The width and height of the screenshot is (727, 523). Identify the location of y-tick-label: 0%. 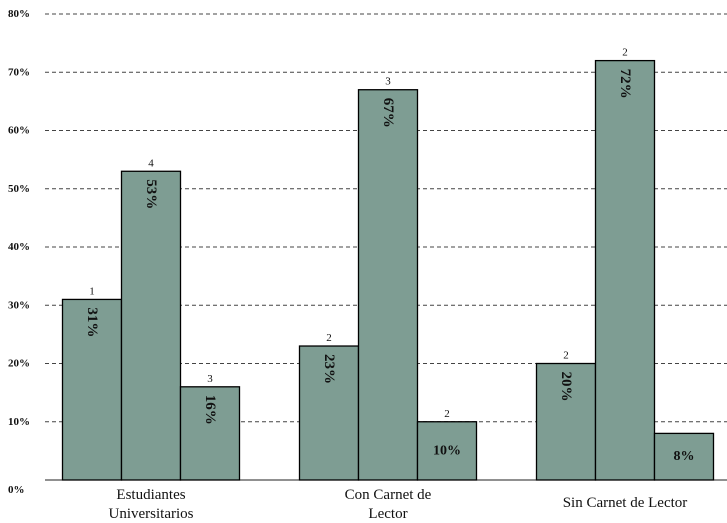
(16, 490).